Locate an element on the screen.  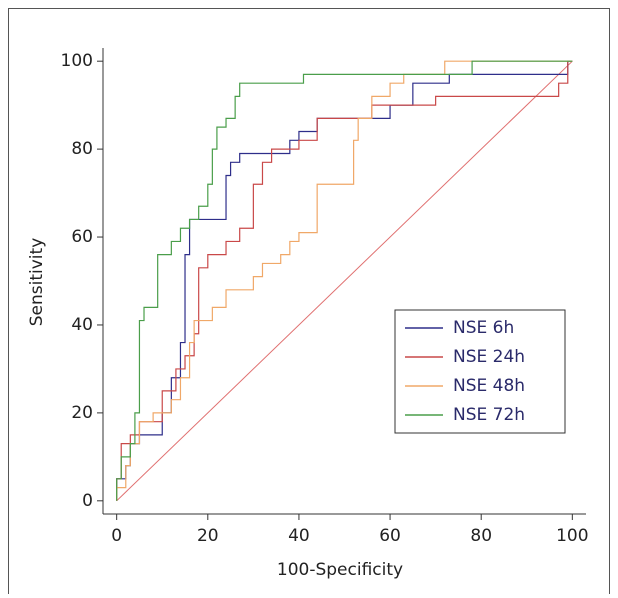
x-tick-label: 100 is located at coordinates (572, 536).